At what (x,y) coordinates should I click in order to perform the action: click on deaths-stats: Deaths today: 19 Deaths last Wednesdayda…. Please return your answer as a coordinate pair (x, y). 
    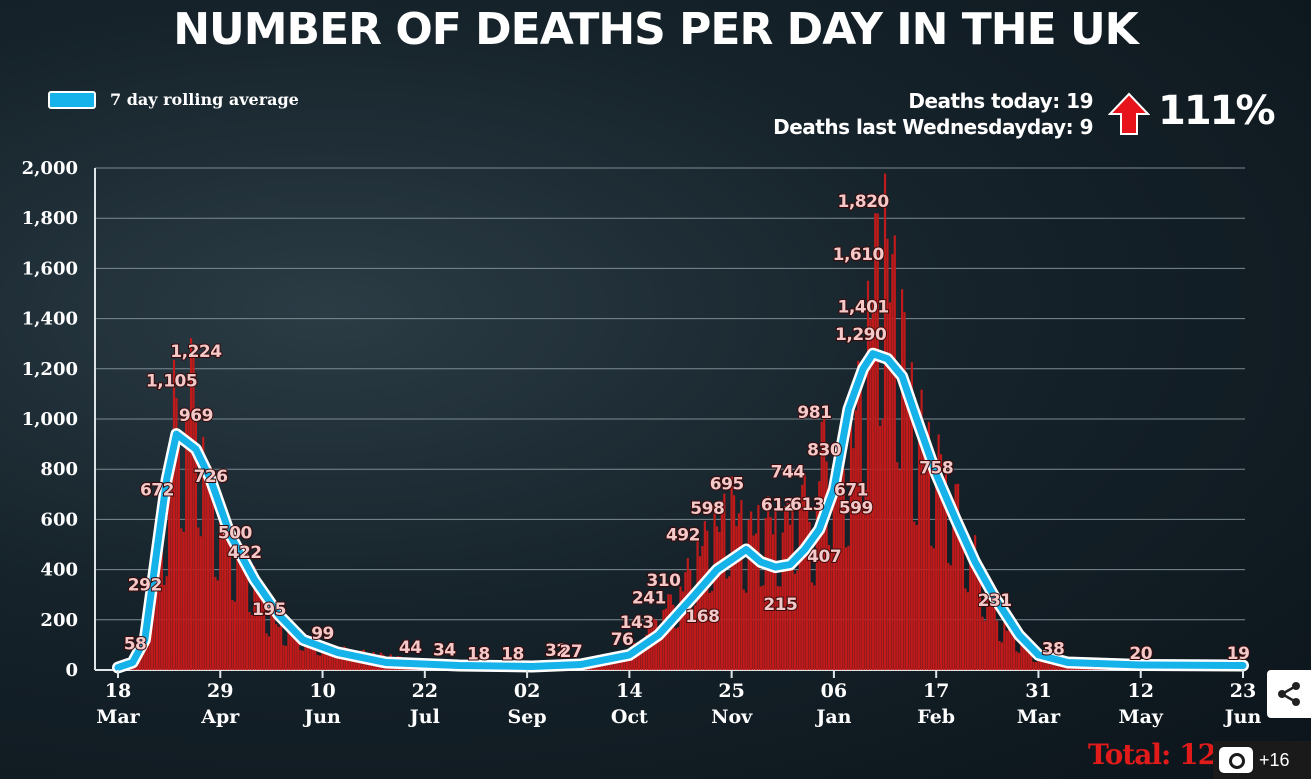
    Looking at the image, I should click on (933, 114).